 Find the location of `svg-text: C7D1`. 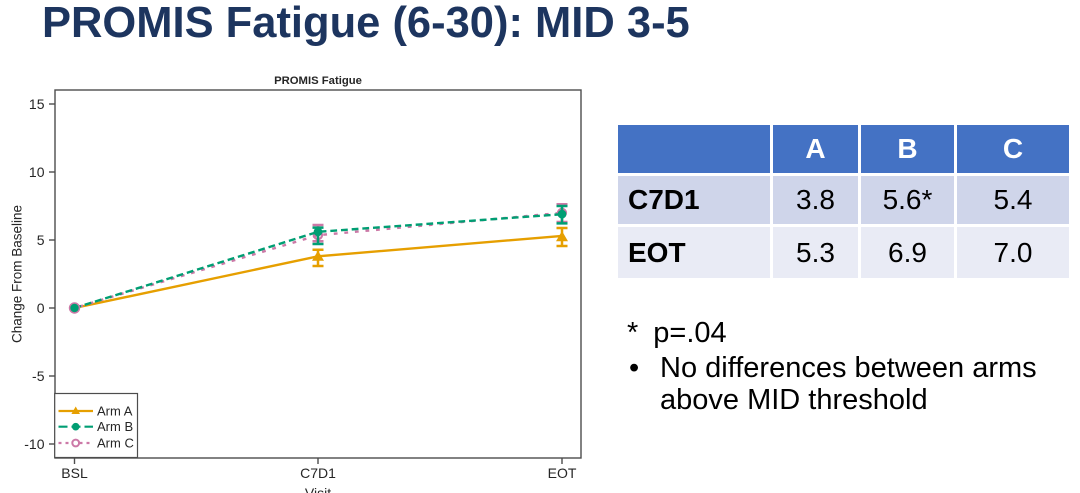

svg-text: C7D1 is located at coordinates (318, 473).